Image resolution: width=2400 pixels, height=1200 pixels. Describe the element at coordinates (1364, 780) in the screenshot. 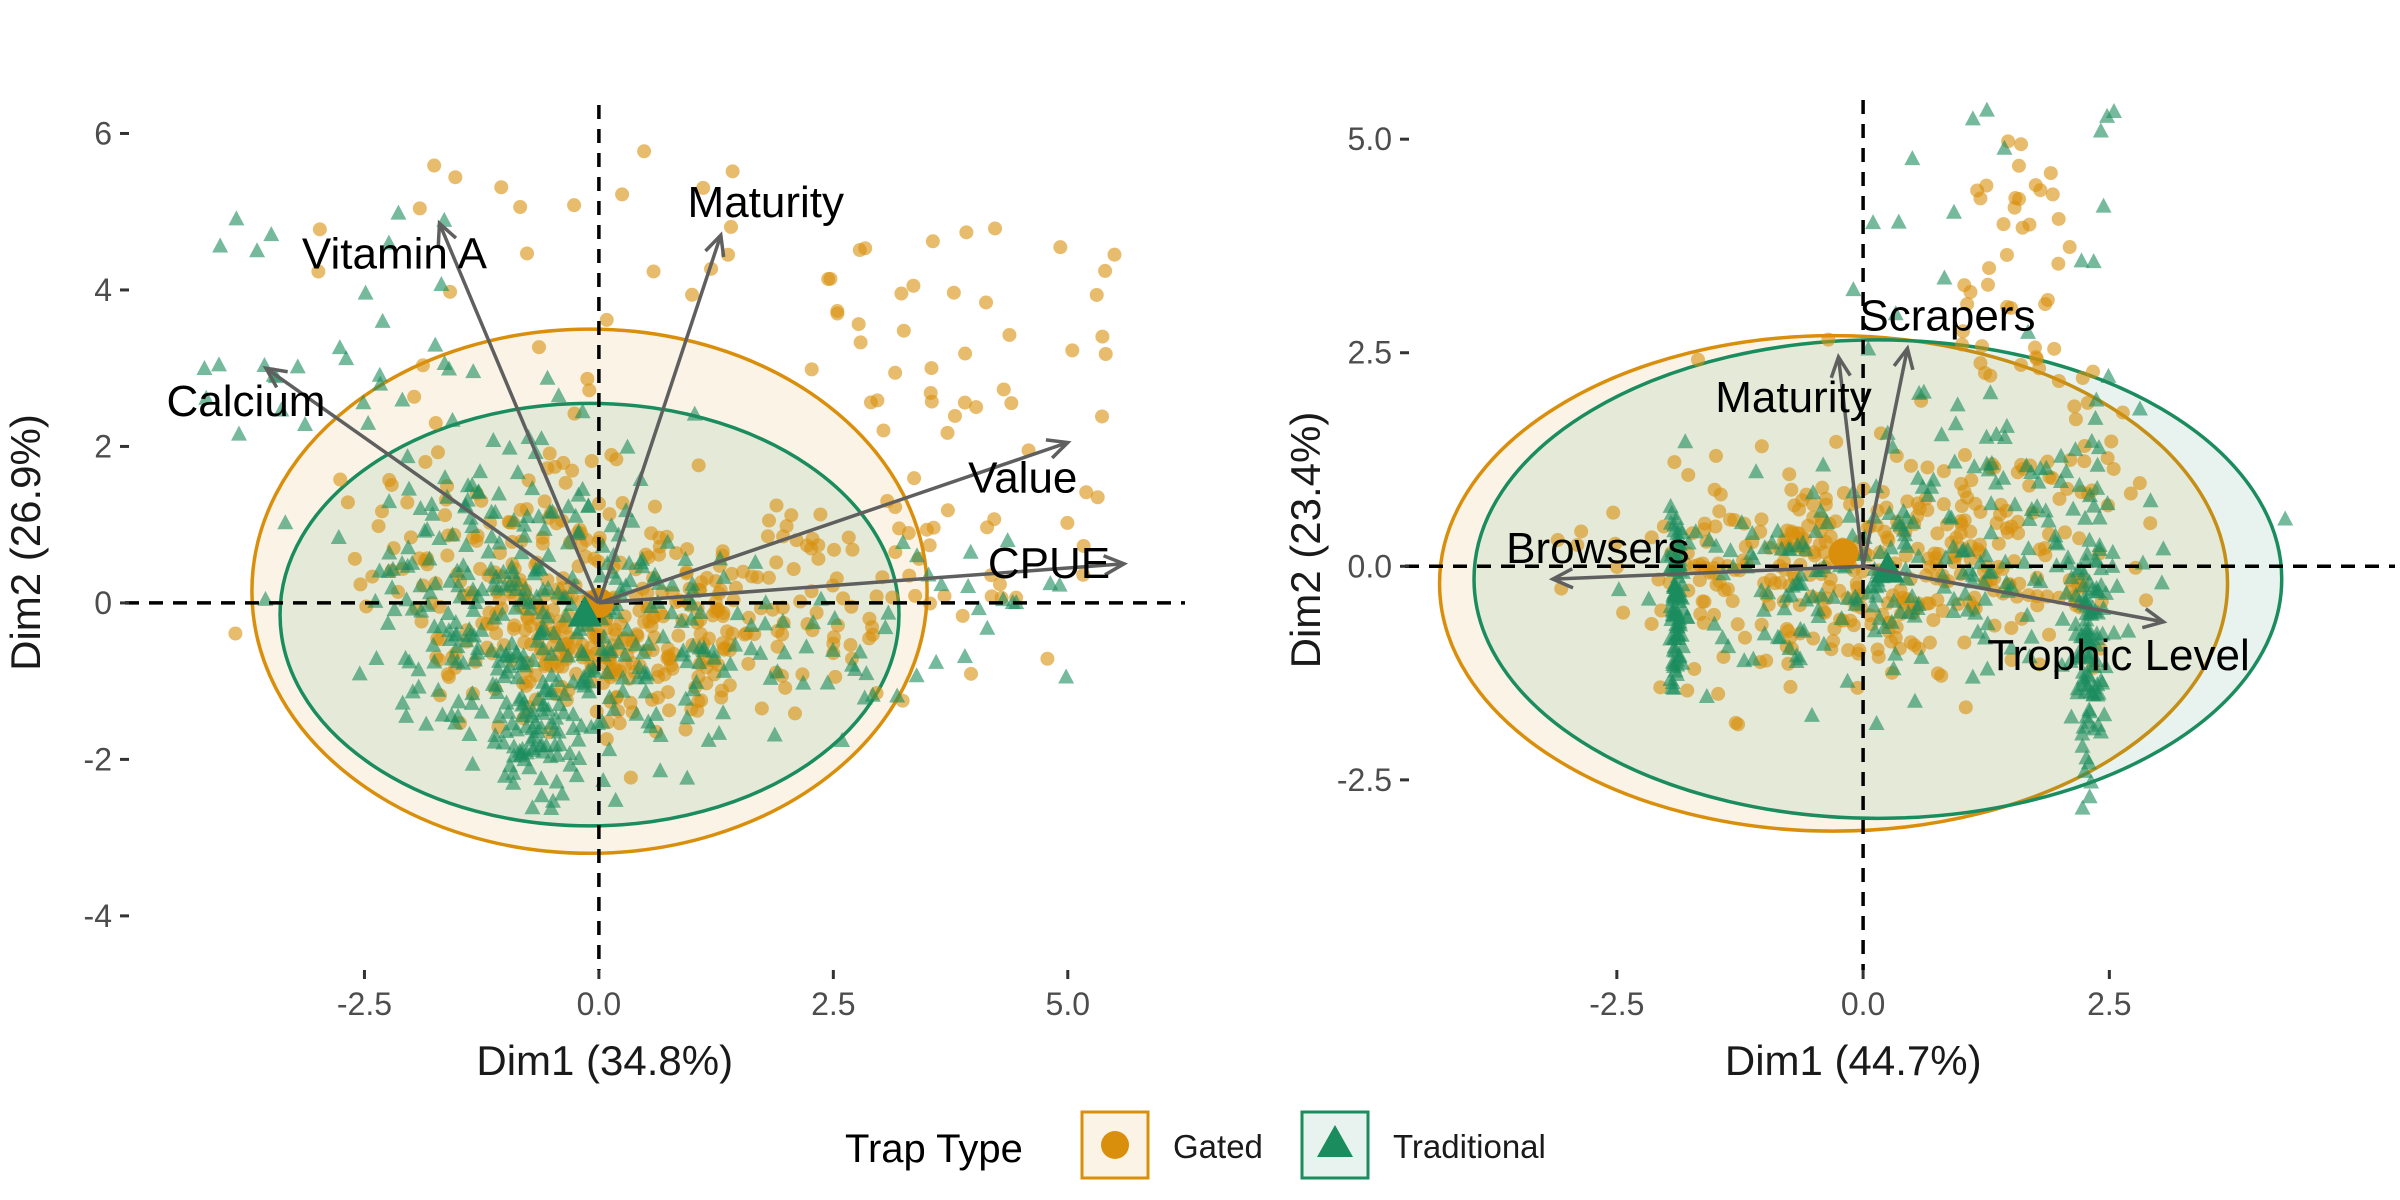

I see `y-tick-label: -2.5` at that location.